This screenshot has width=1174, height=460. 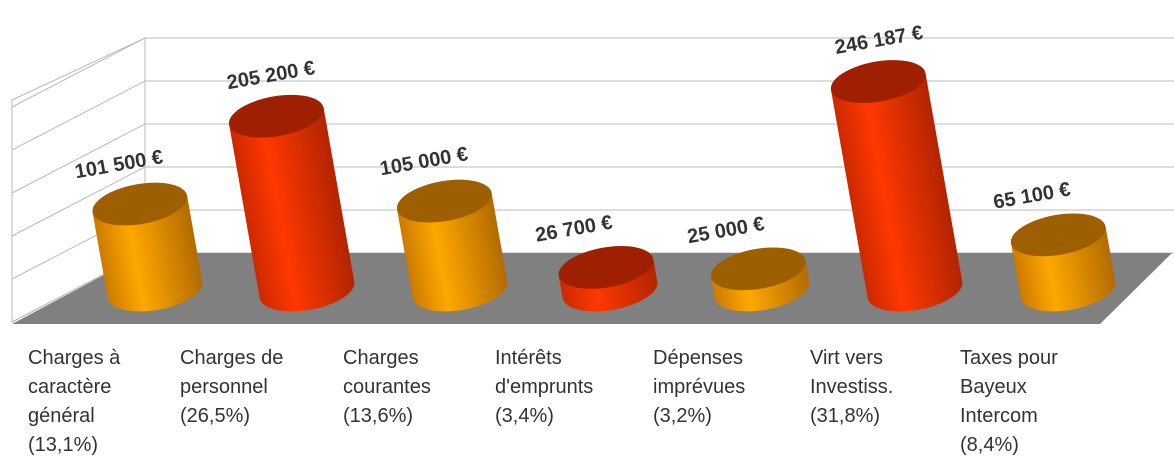 What do you see at coordinates (1009, 401) in the screenshot?
I see `category-label: Taxes pour Bayeux Intercom (8,4%)` at bounding box center [1009, 401].